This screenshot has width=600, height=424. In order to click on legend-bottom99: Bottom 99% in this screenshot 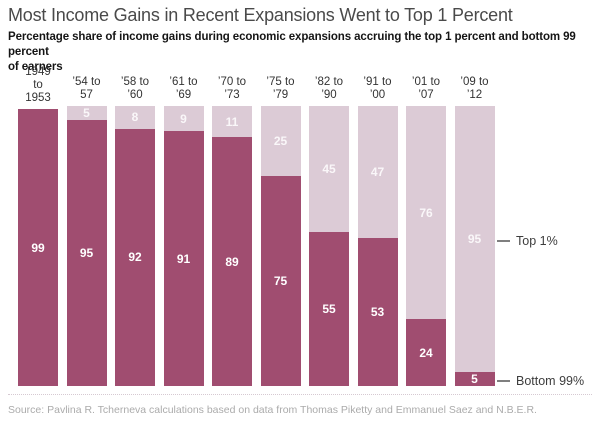, I will do `click(540, 381)`.